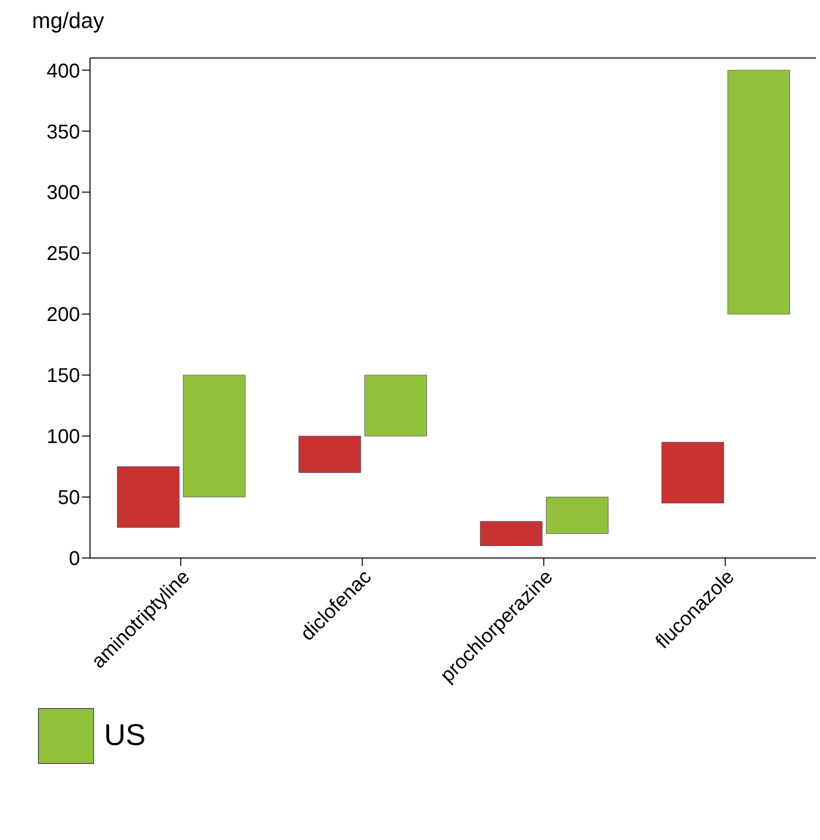  What do you see at coordinates (63, 132) in the screenshot?
I see `y-tick-label: 350` at bounding box center [63, 132].